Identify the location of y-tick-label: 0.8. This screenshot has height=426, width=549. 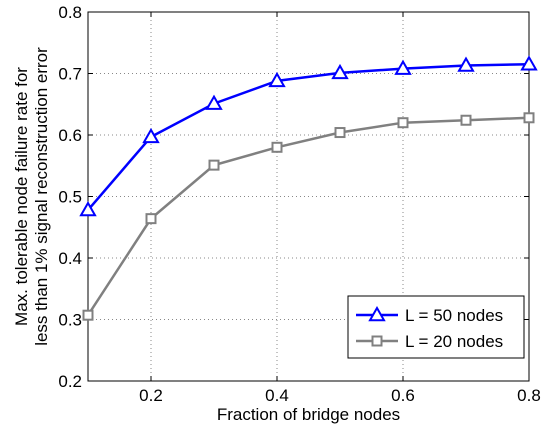
(70, 12).